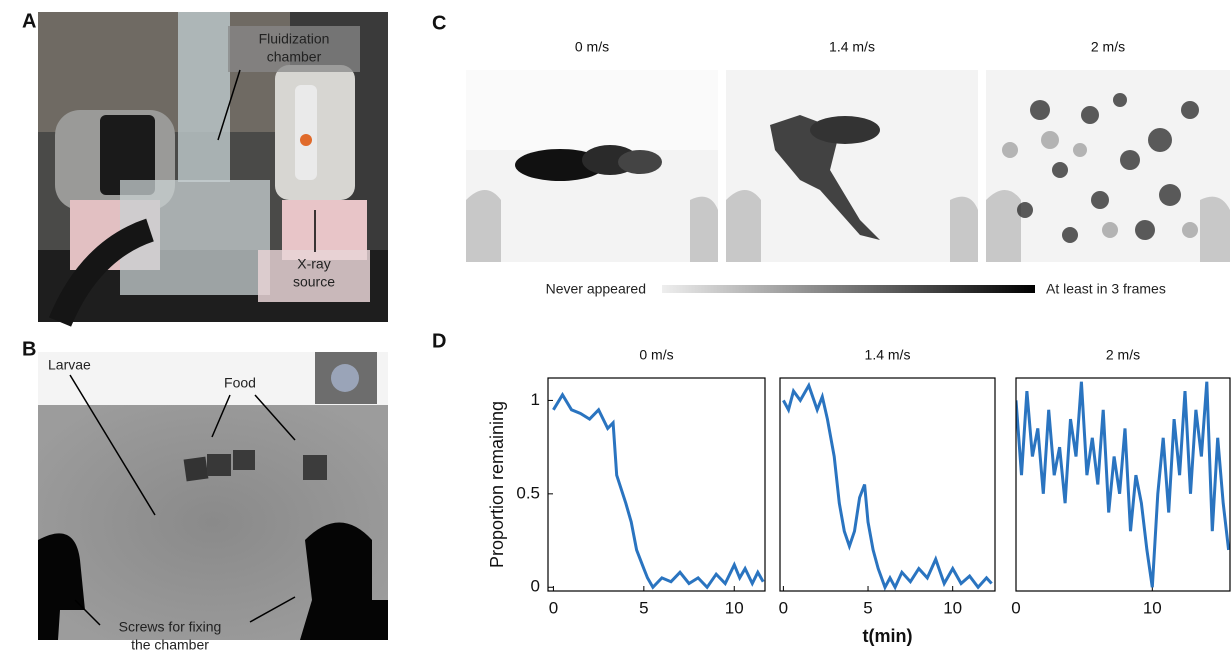 Image resolution: width=1232 pixels, height=666 pixels. I want to click on chart-title: 0 m/s, so click(656, 355).